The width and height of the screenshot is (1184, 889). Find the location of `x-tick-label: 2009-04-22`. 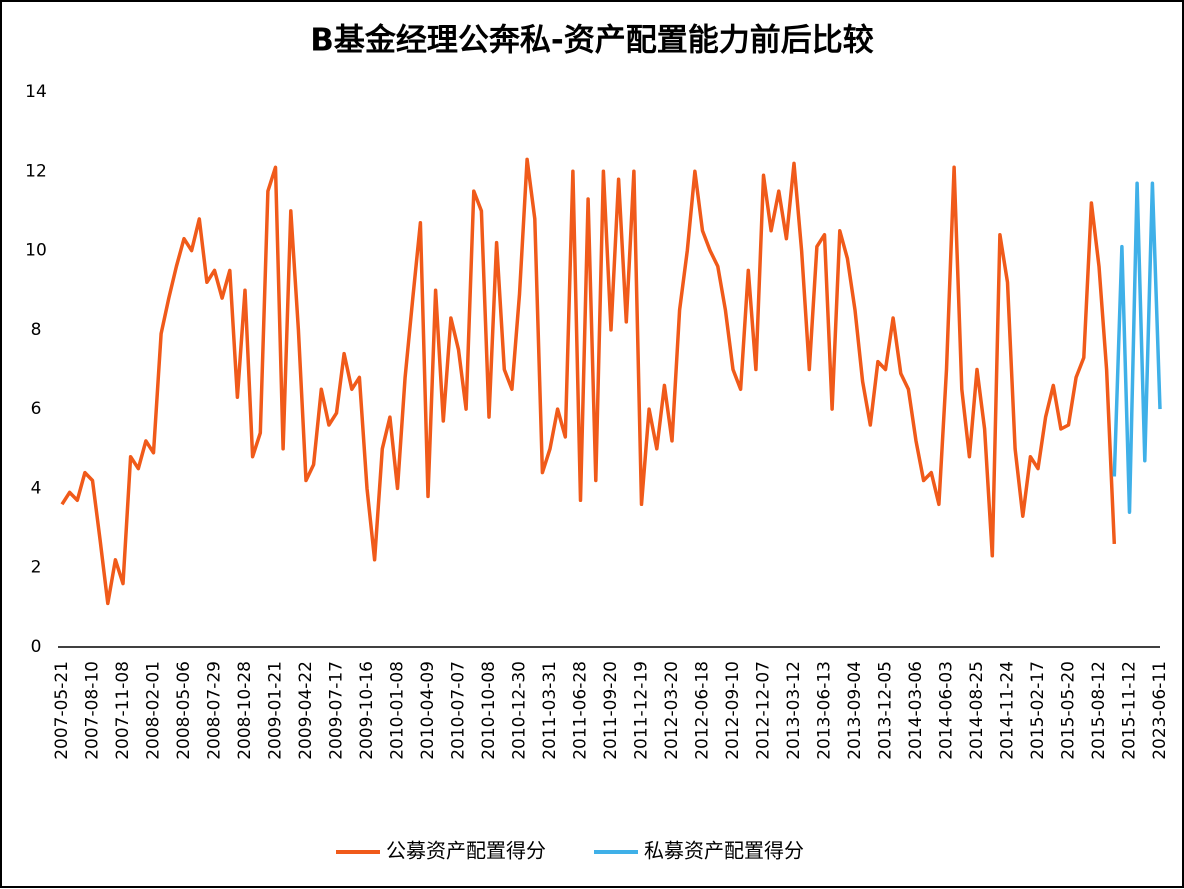

x-tick-label: 2009-04-22 is located at coordinates (306, 710).